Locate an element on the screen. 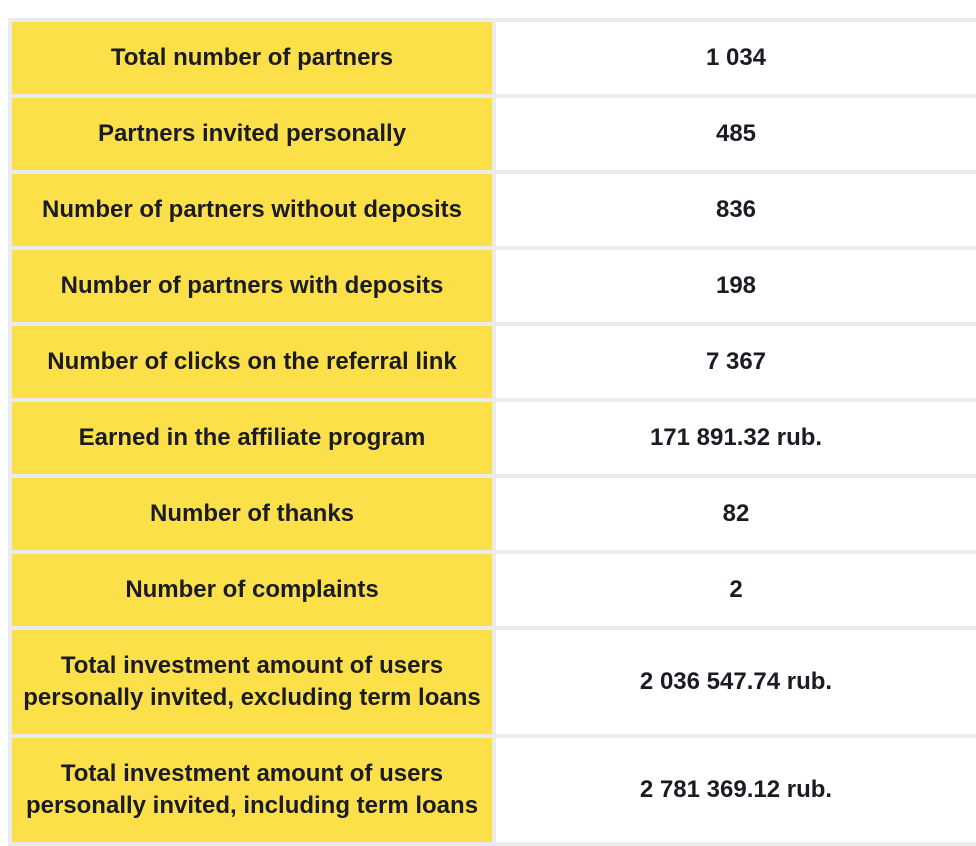 This screenshot has height=846, width=976. row-label: Number of clicks on the referral link is located at coordinates (252, 362).